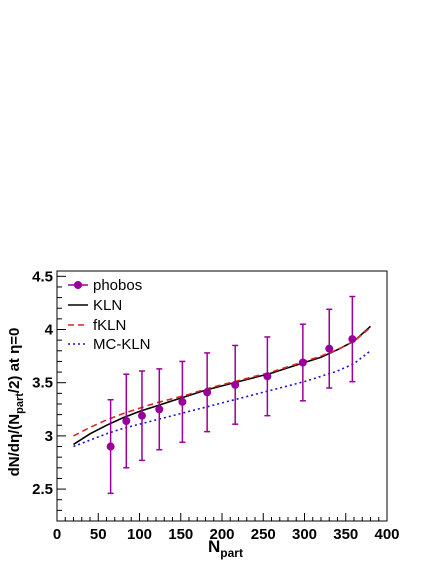 The width and height of the screenshot is (436, 564). I want to click on legend-label-kln: KLN, so click(107, 305).